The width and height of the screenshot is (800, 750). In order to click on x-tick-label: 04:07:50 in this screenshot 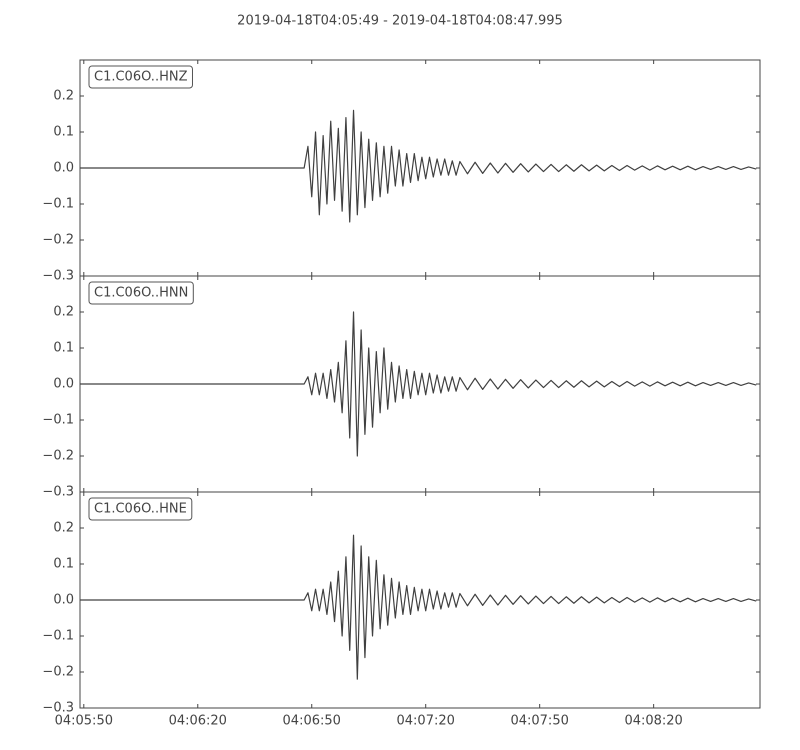, I will do `click(539, 721)`.